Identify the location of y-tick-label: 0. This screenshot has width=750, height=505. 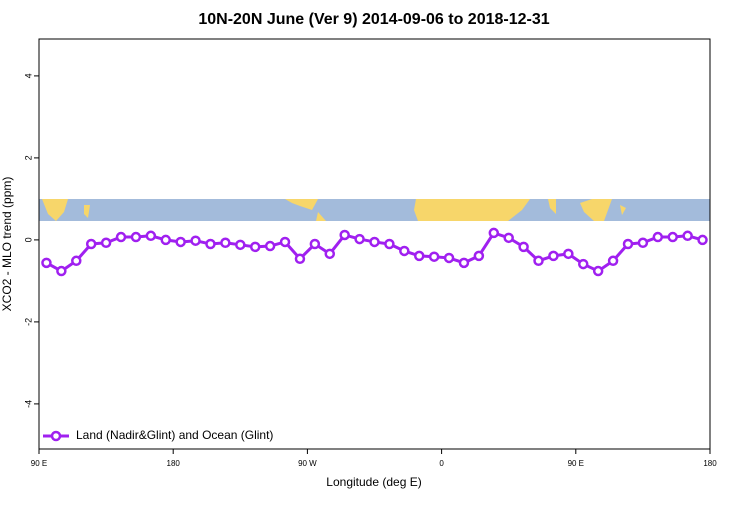
(28, 239).